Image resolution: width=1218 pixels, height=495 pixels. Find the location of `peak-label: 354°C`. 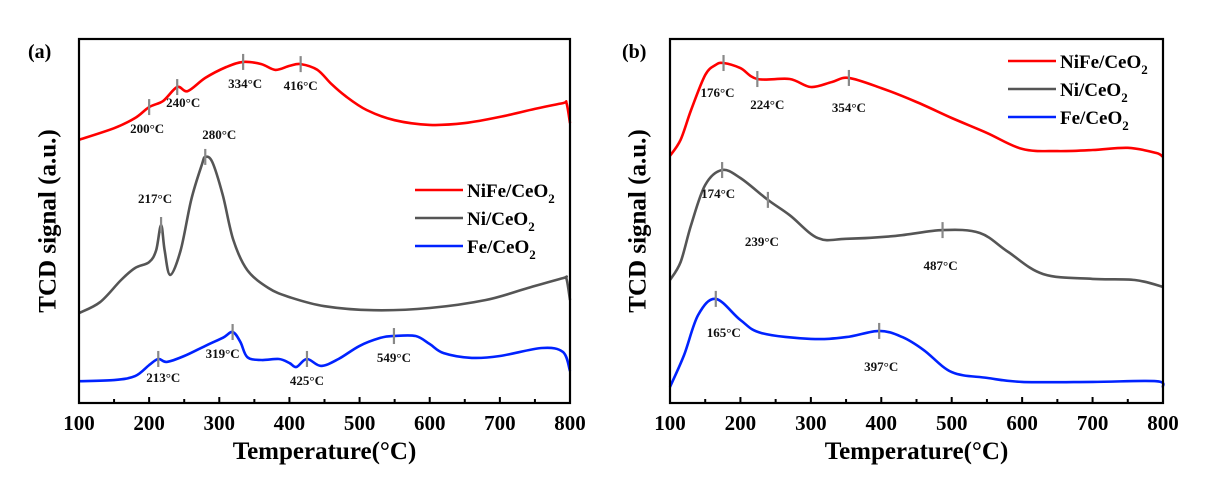

peak-label: 354°C is located at coordinates (849, 107).